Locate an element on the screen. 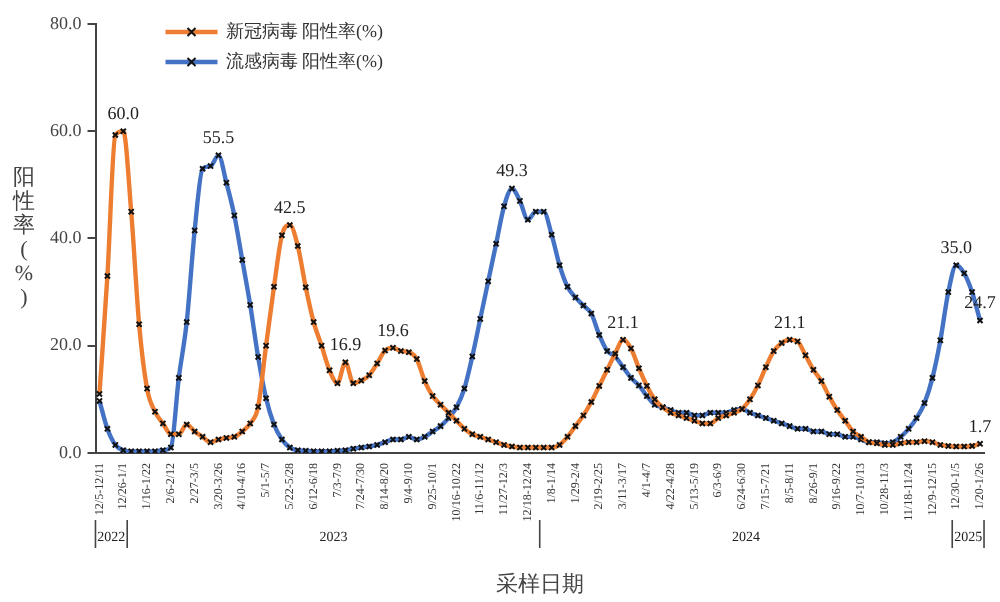 Image resolution: width=1000 pixels, height=602 pixels. y-tick-label: 40.0 is located at coordinates (66, 237).